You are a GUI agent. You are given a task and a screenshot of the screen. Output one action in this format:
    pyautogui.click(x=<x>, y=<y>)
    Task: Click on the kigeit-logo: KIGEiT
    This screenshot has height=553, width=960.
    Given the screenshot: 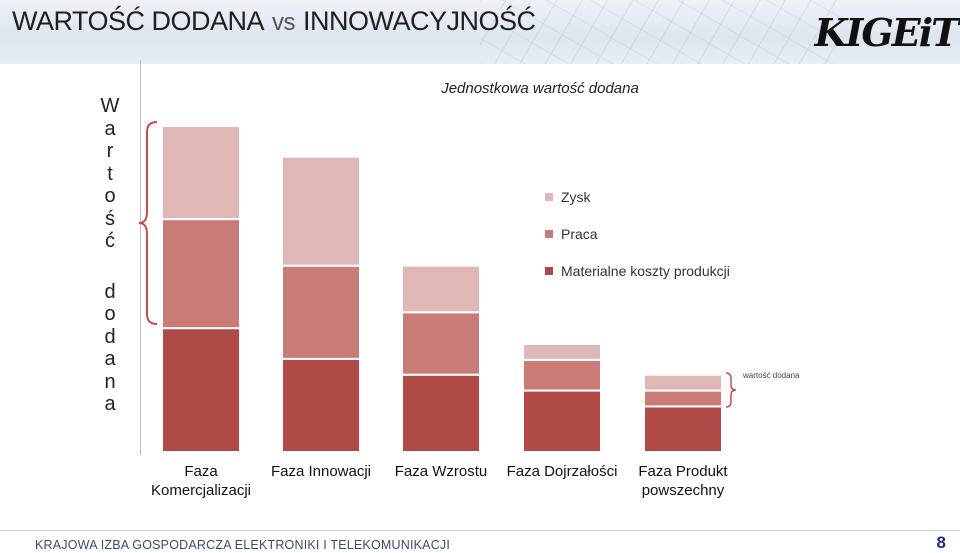 What is the action you would take?
    pyautogui.click(x=887, y=32)
    